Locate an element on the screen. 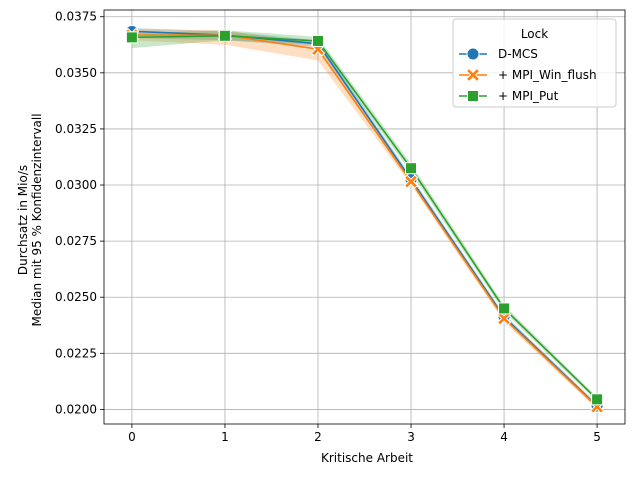 This screenshot has width=640, height=480. legend-label-mpi-win-flush: + MPI_Win_flush is located at coordinates (547, 75).